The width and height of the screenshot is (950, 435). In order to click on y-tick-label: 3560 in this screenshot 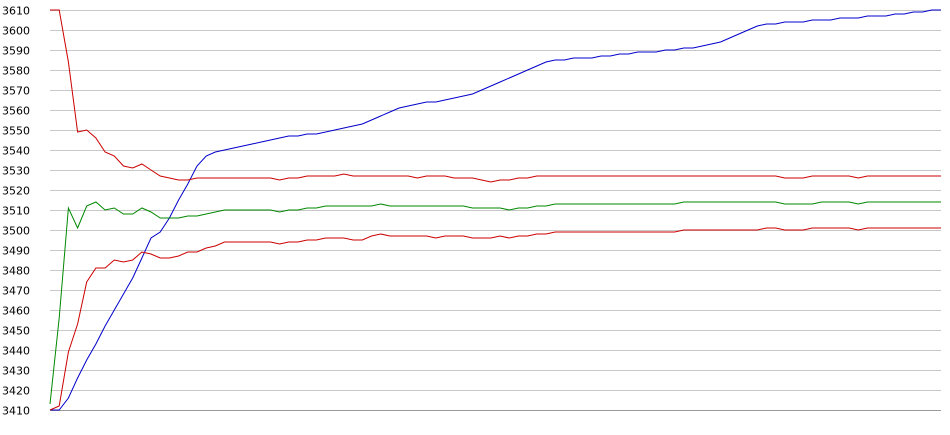, I will do `click(16, 111)`.